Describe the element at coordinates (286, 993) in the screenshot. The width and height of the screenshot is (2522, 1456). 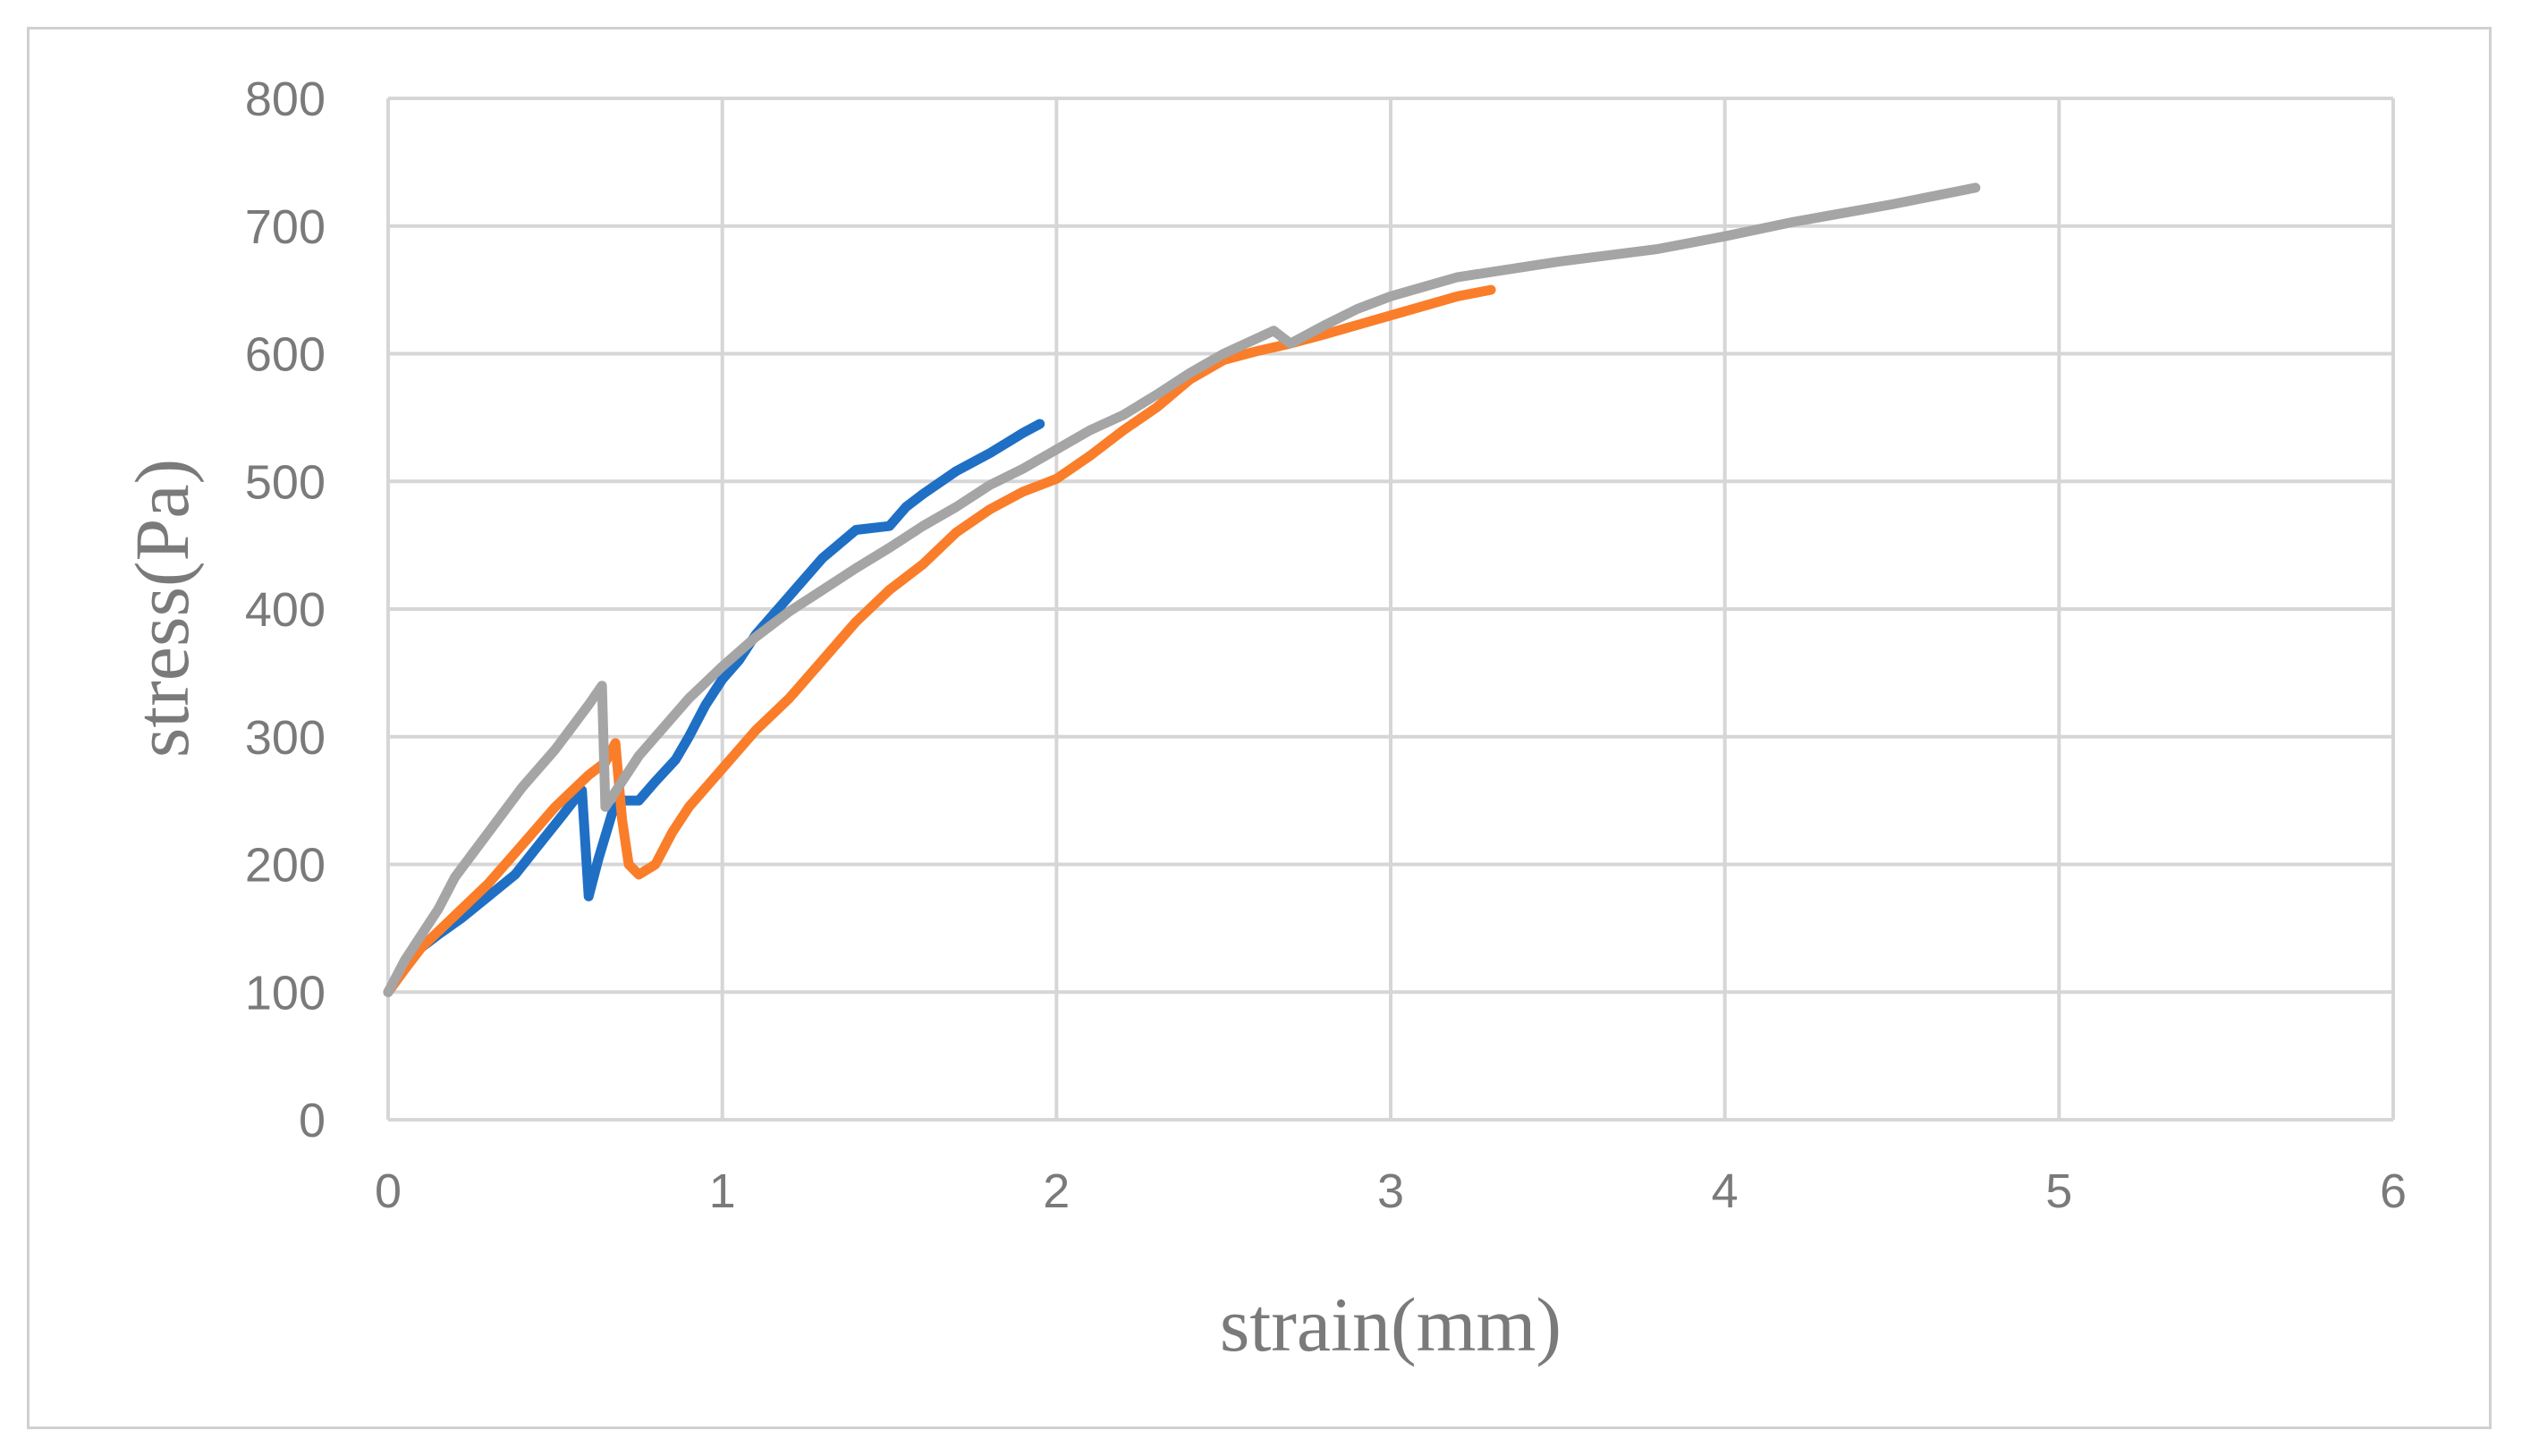
I see `y-tick-label: 100` at that location.